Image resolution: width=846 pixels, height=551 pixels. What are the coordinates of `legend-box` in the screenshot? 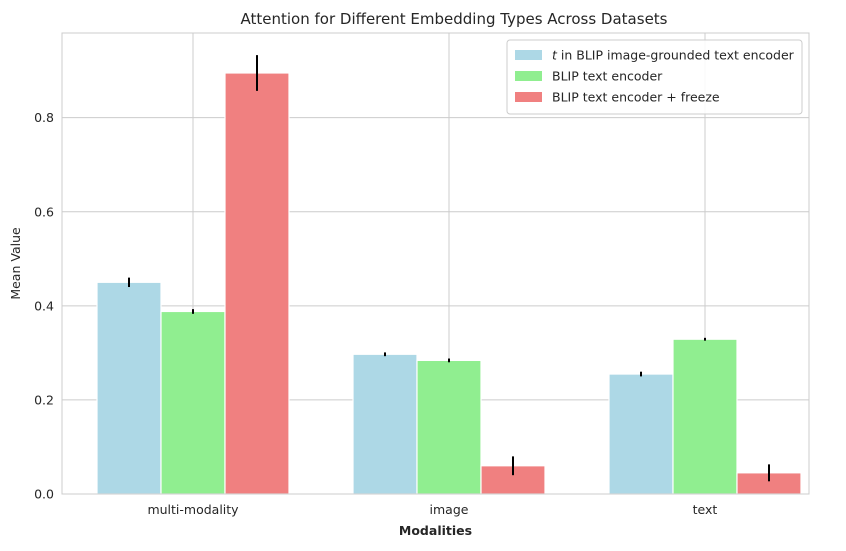 It's located at (654, 77).